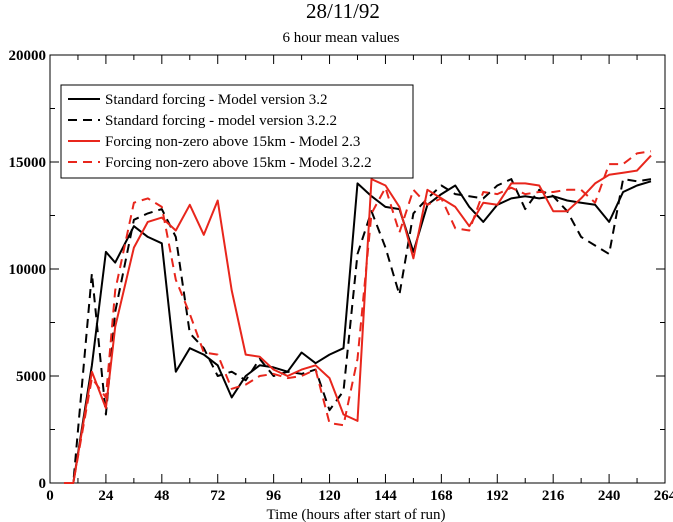  Describe the element at coordinates (329, 496) in the screenshot. I see `x-tick-label: 120` at that location.